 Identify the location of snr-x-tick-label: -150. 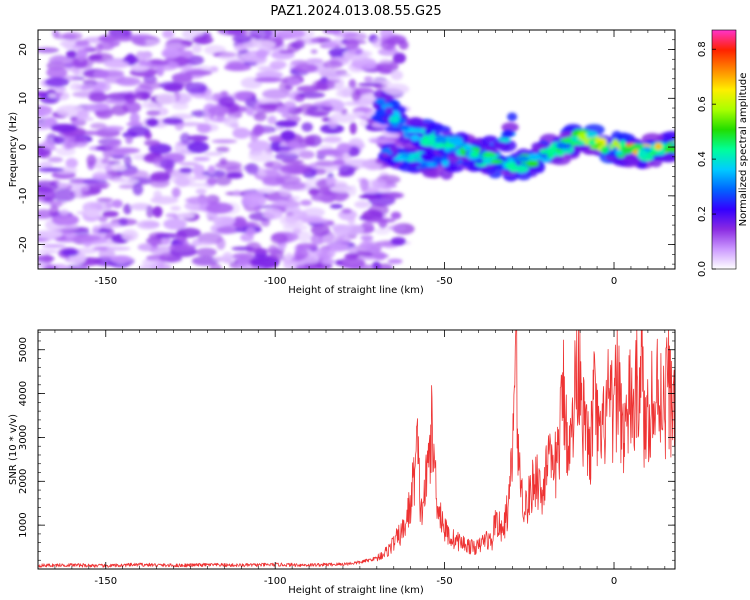
(105, 581).